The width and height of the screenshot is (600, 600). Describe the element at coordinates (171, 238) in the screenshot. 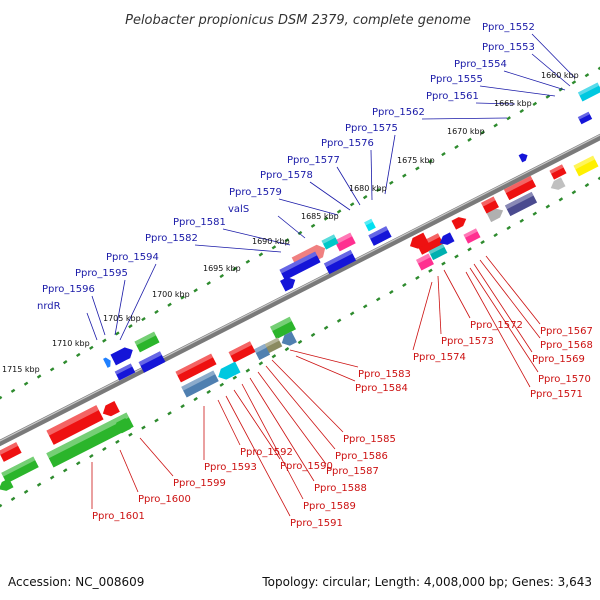

I see `gene-label-forward: Ppro_1582` at that location.